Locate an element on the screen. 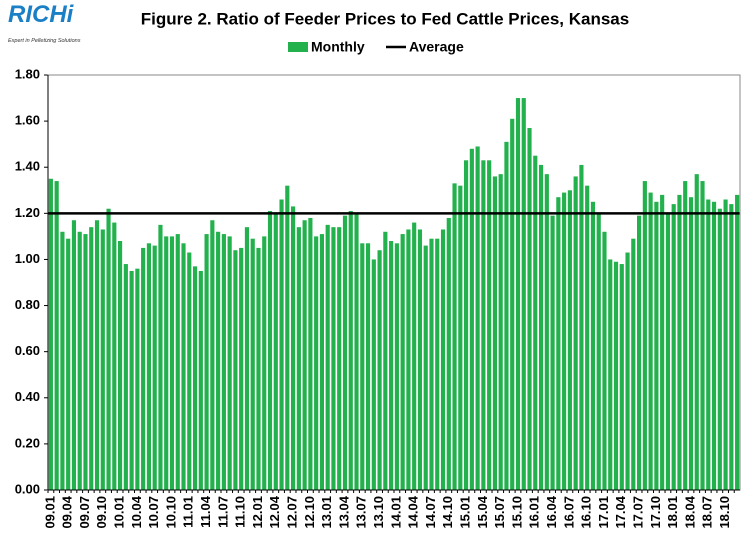 Image resolution: width=750 pixels, height=550 pixels. x-tick-label: 15.01 is located at coordinates (465, 512).